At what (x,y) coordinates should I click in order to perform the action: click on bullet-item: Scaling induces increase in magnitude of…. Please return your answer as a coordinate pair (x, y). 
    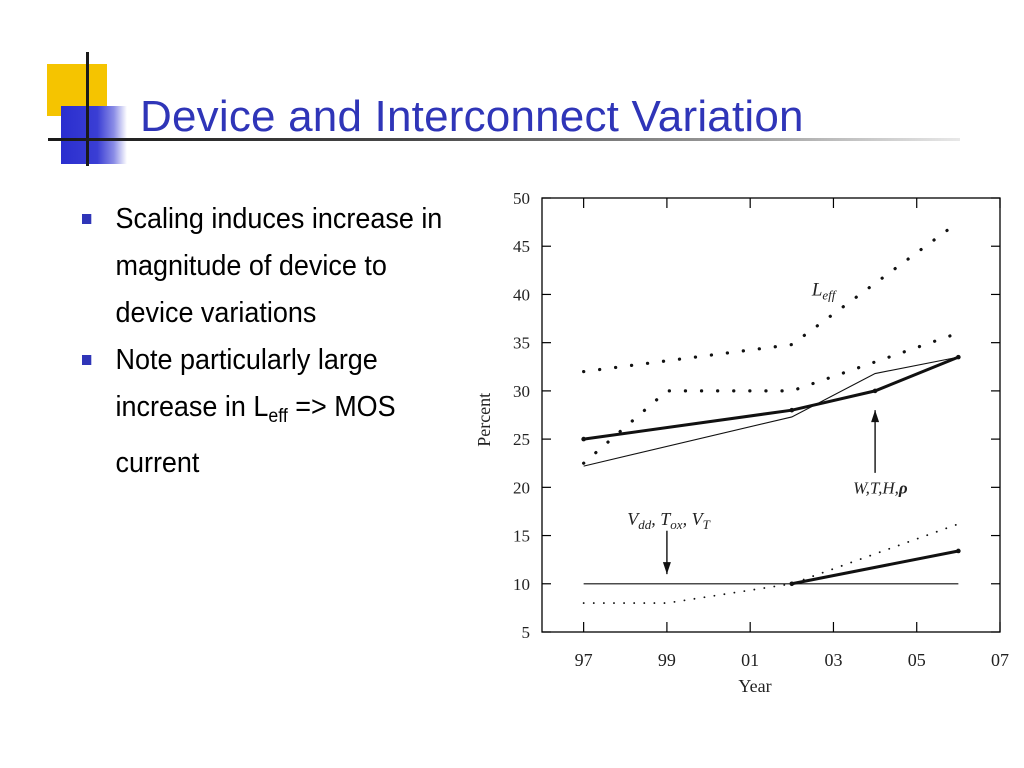
    Looking at the image, I should click on (263, 266).